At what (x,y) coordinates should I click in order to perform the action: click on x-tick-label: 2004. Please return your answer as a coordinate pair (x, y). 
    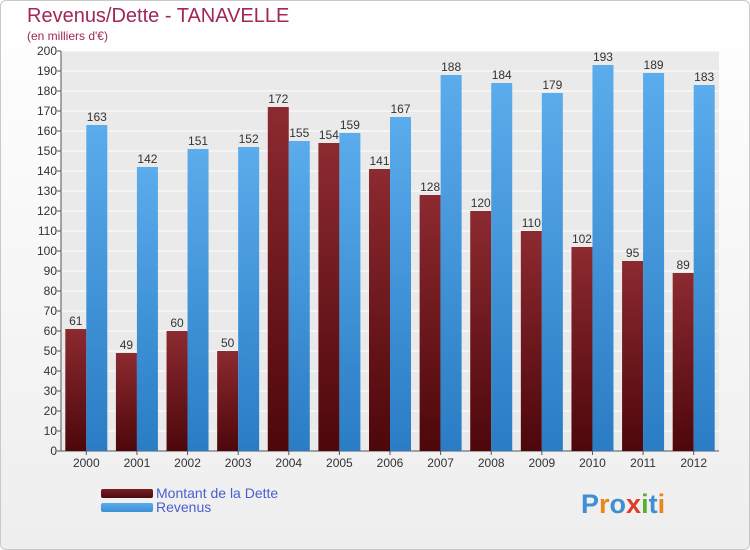
    Looking at the image, I should click on (288, 463).